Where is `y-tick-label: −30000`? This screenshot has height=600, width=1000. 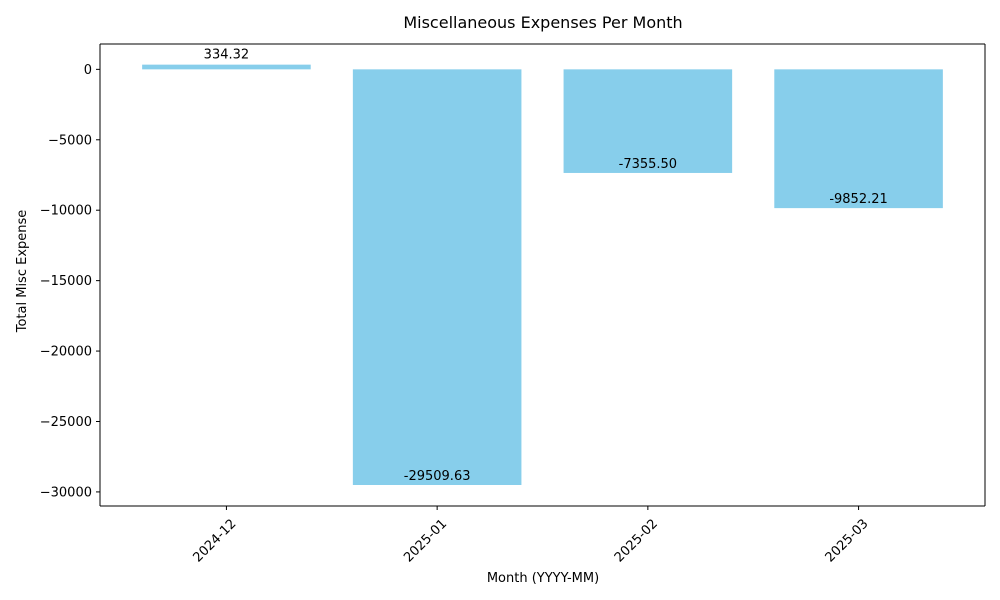 y-tick-label: −30000 is located at coordinates (66, 492).